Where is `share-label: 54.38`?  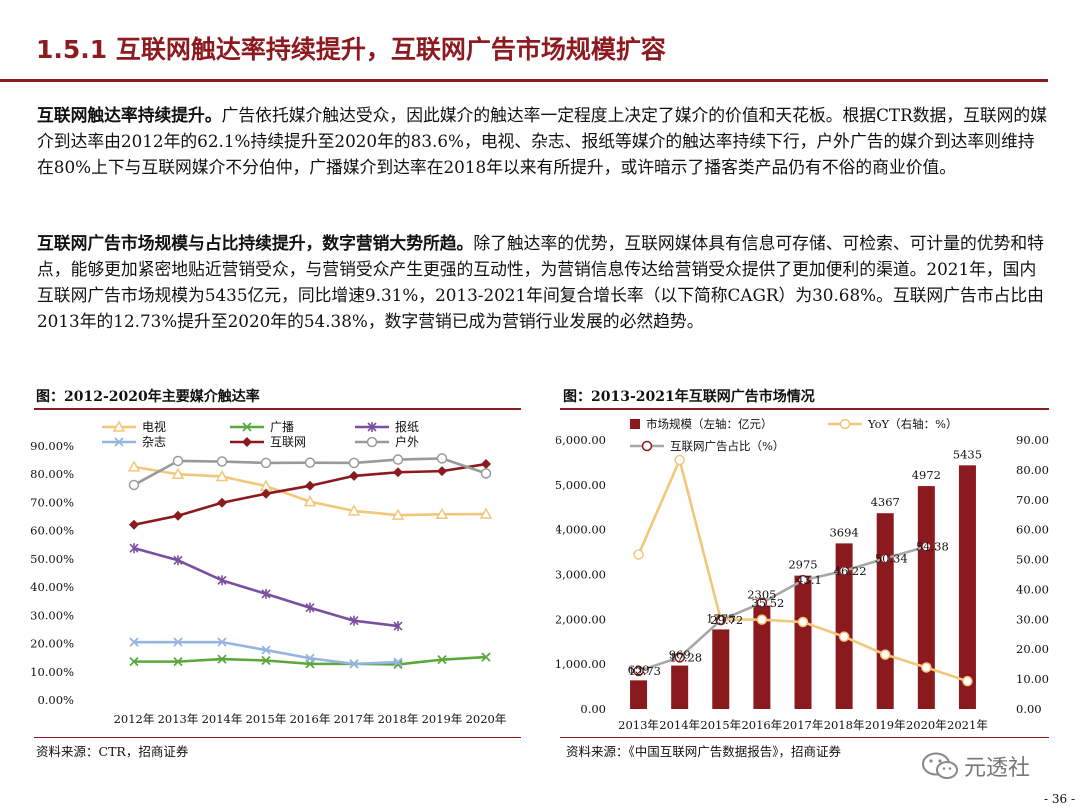
share-label: 54.38 is located at coordinates (932, 546).